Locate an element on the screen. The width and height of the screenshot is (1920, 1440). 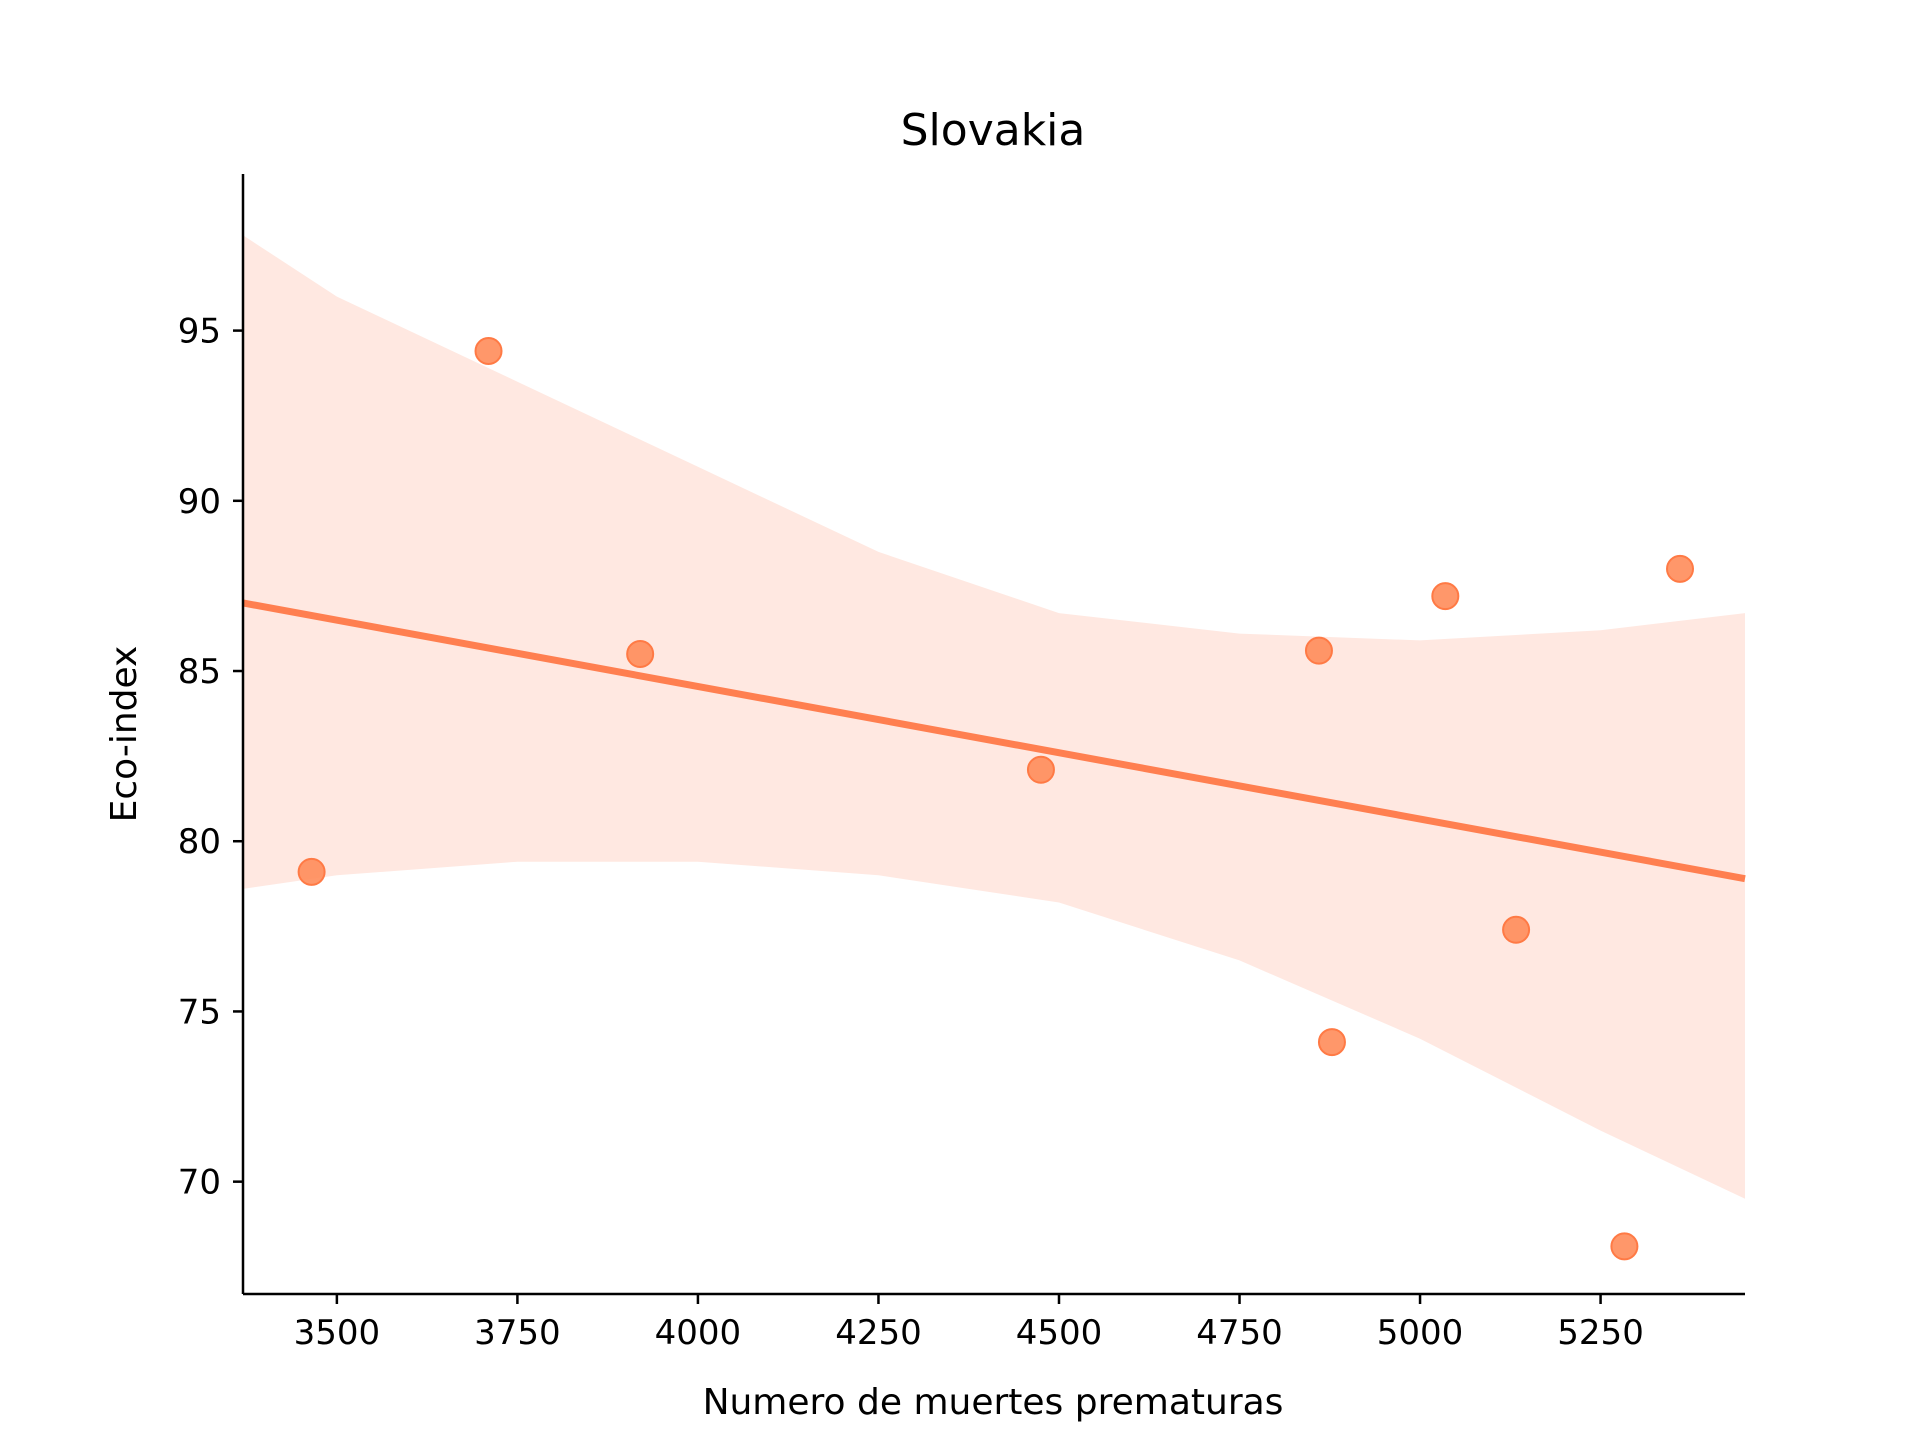
x-tick-label: 5000 is located at coordinates (1420, 1333).